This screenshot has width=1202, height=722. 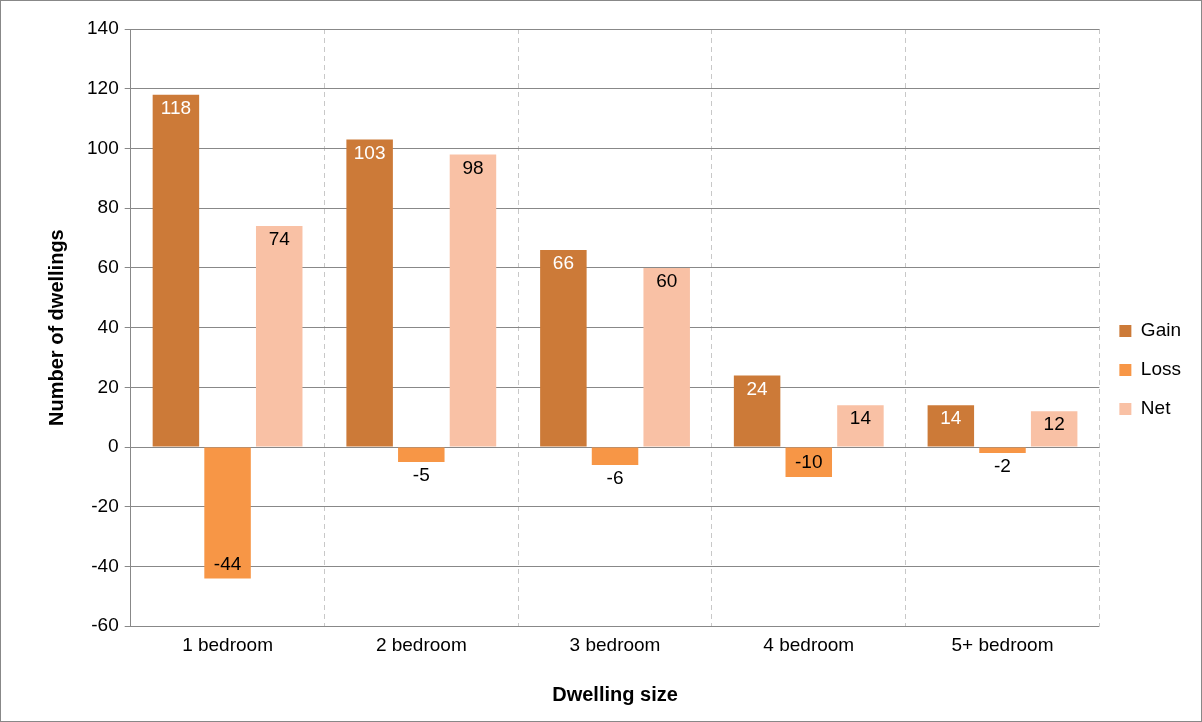 What do you see at coordinates (1161, 369) in the screenshot?
I see `legend-label: Loss` at bounding box center [1161, 369].